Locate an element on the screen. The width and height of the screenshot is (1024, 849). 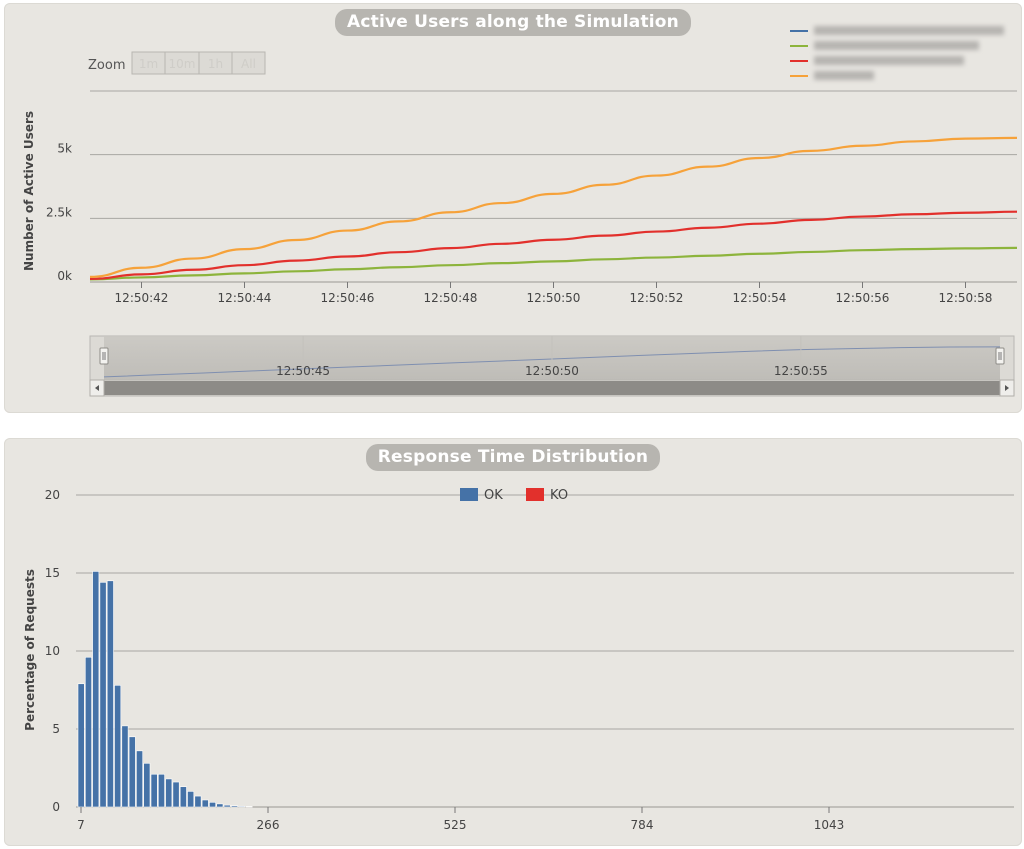
zoom-button-label: 1h is located at coordinates (215, 64).